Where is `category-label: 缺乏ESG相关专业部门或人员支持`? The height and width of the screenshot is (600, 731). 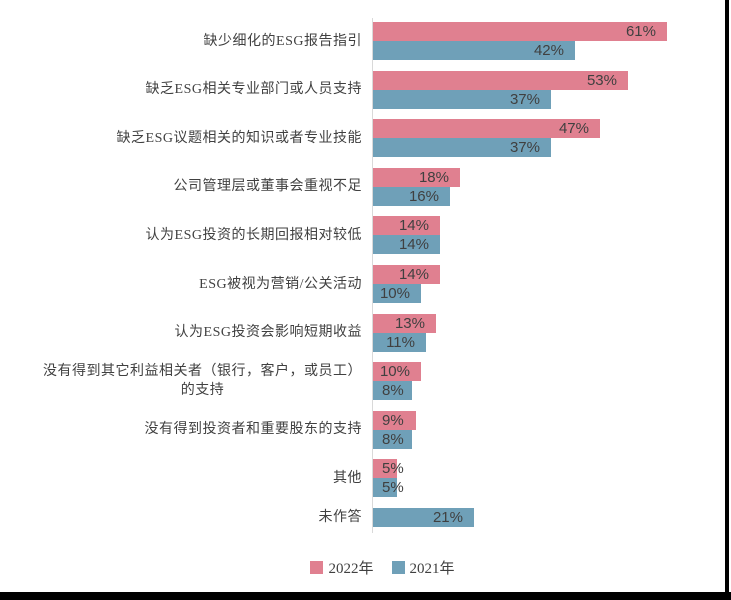
category-label: 缺乏ESG相关专业部门或人员支持 is located at coordinates (253, 90).